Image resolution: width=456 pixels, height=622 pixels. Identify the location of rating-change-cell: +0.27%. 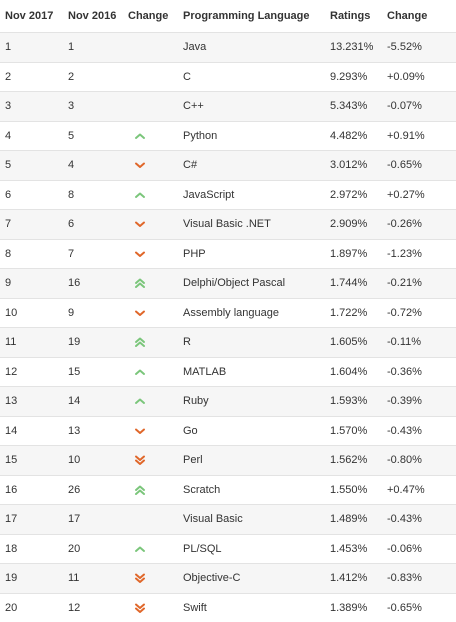
(419, 195).